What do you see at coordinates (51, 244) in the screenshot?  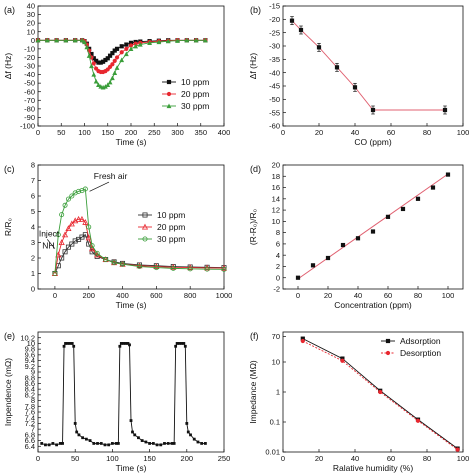 I see `annotation-arrow` at bounding box center [51, 244].